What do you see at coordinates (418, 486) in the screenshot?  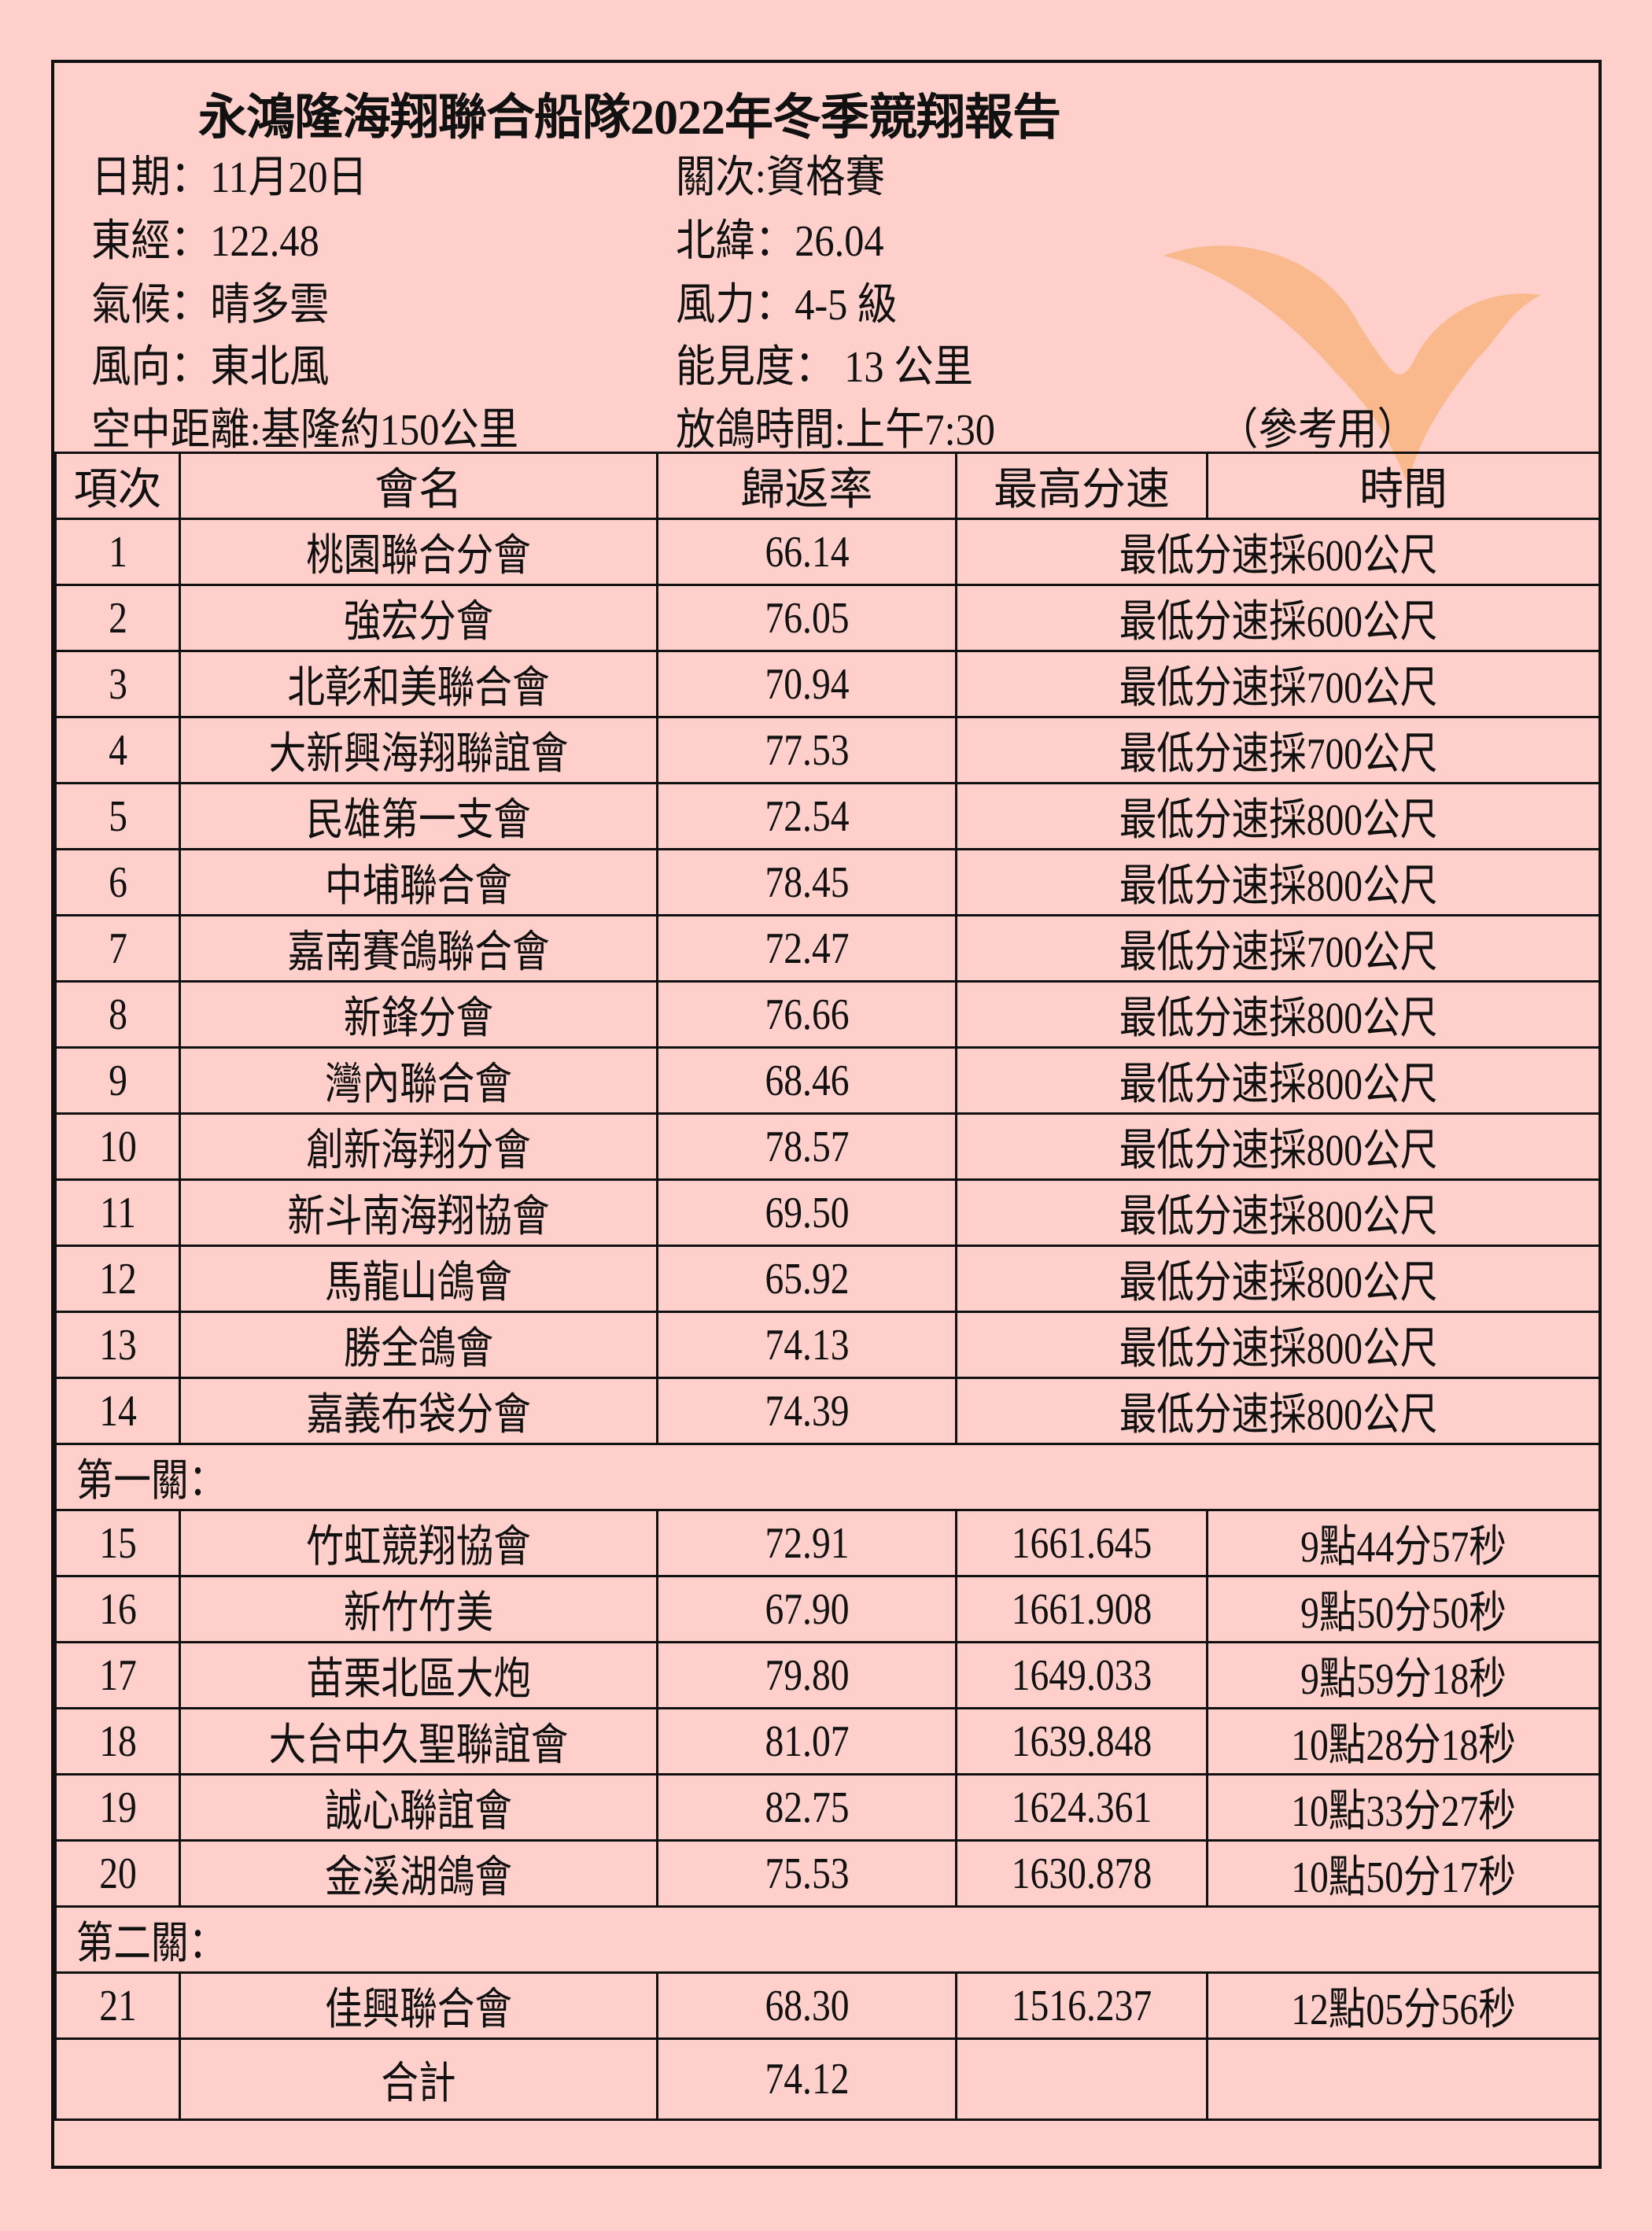 I see `col-header-name: 會名` at bounding box center [418, 486].